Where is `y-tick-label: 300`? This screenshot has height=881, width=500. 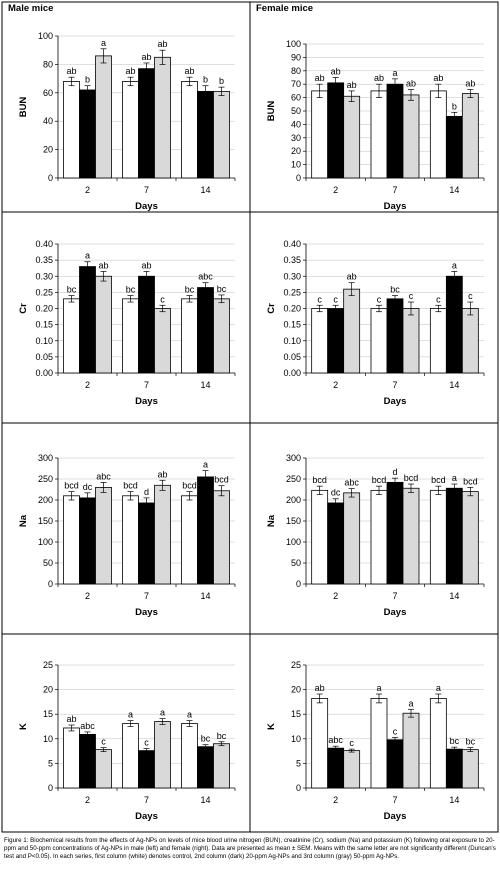 y-tick-label: 300 is located at coordinates (293, 458).